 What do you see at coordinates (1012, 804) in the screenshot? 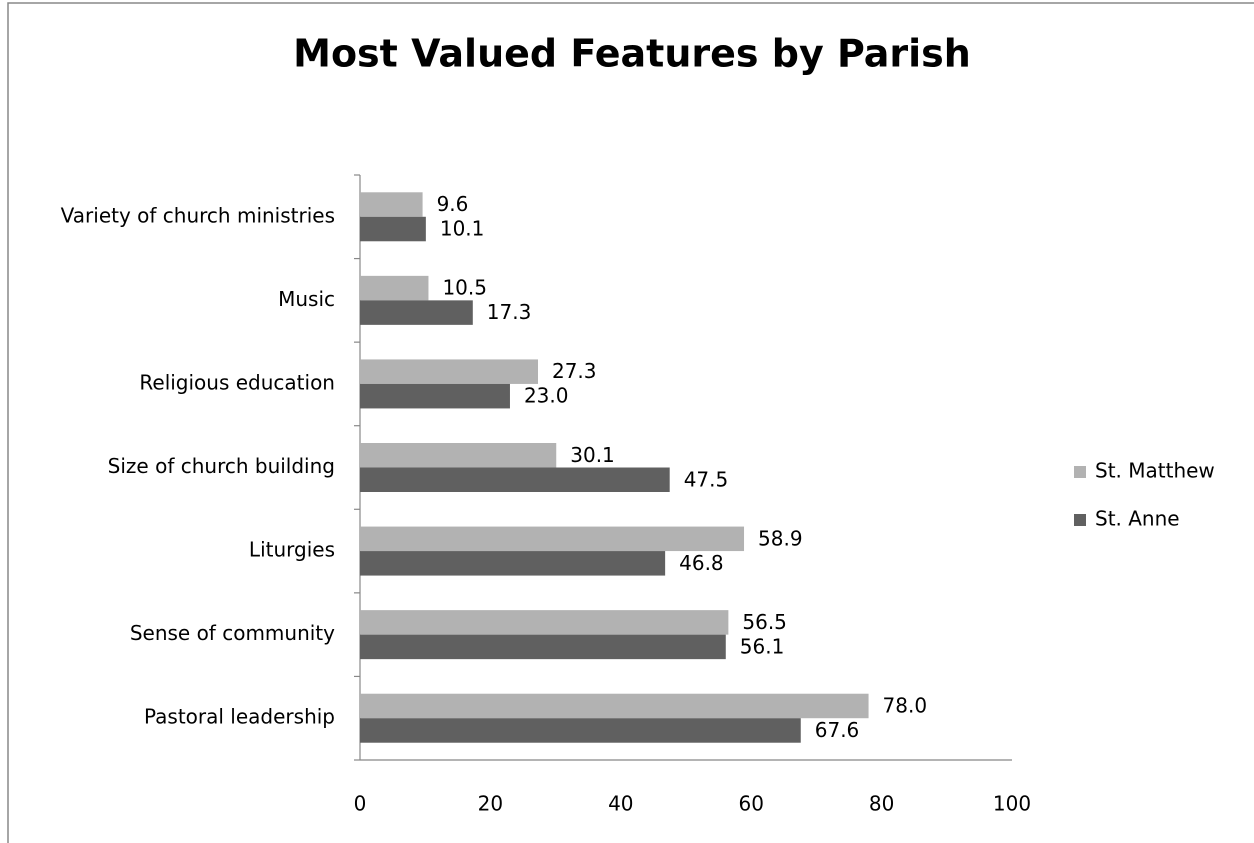
I see `x-tick-label: 100` at bounding box center [1012, 804].